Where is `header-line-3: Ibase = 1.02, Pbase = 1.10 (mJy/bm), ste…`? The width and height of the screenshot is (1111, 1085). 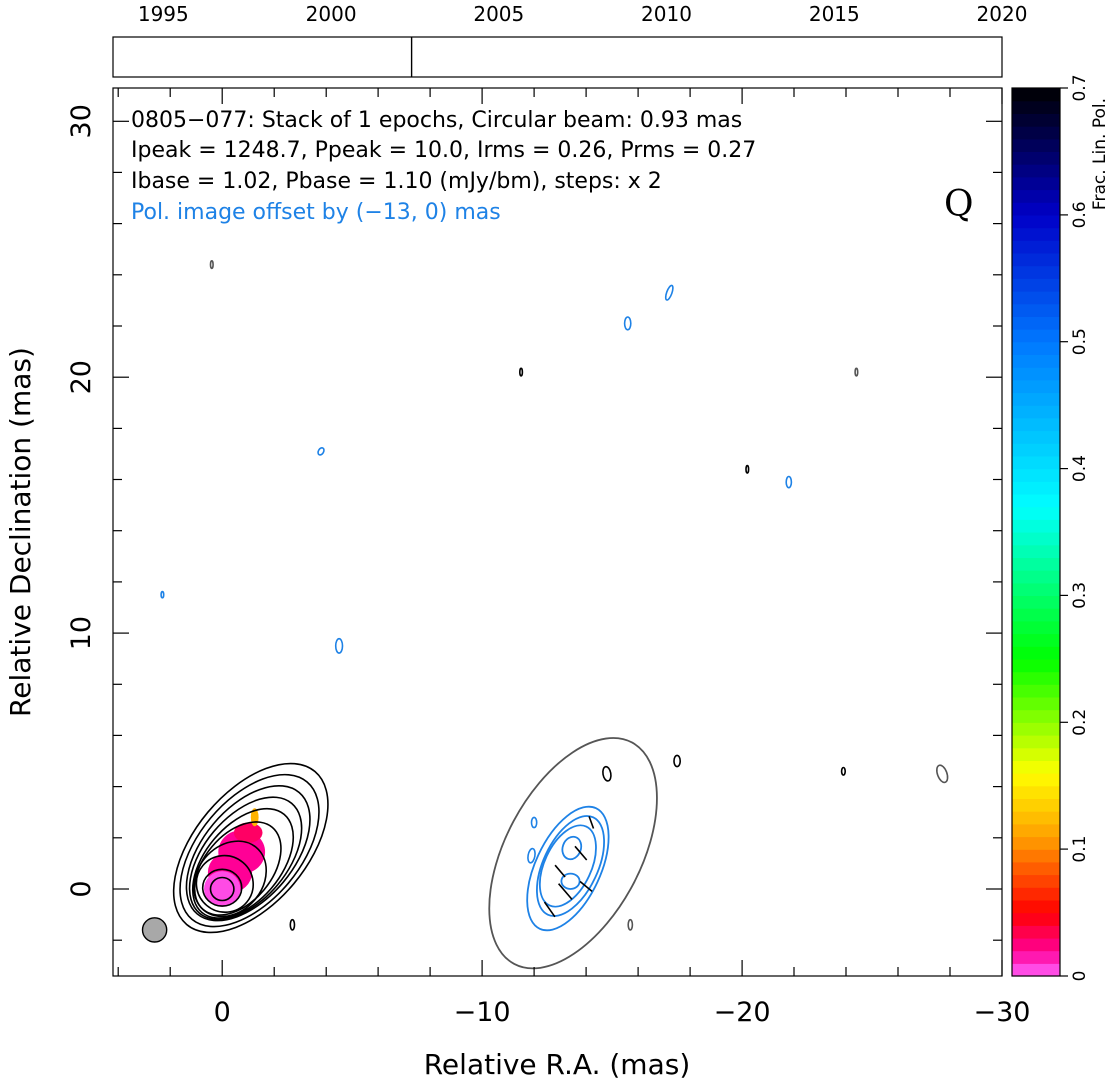 header-line-3: Ibase = 1.02, Pbase = 1.10 (mJy/bm), ste… is located at coordinates (396, 181).